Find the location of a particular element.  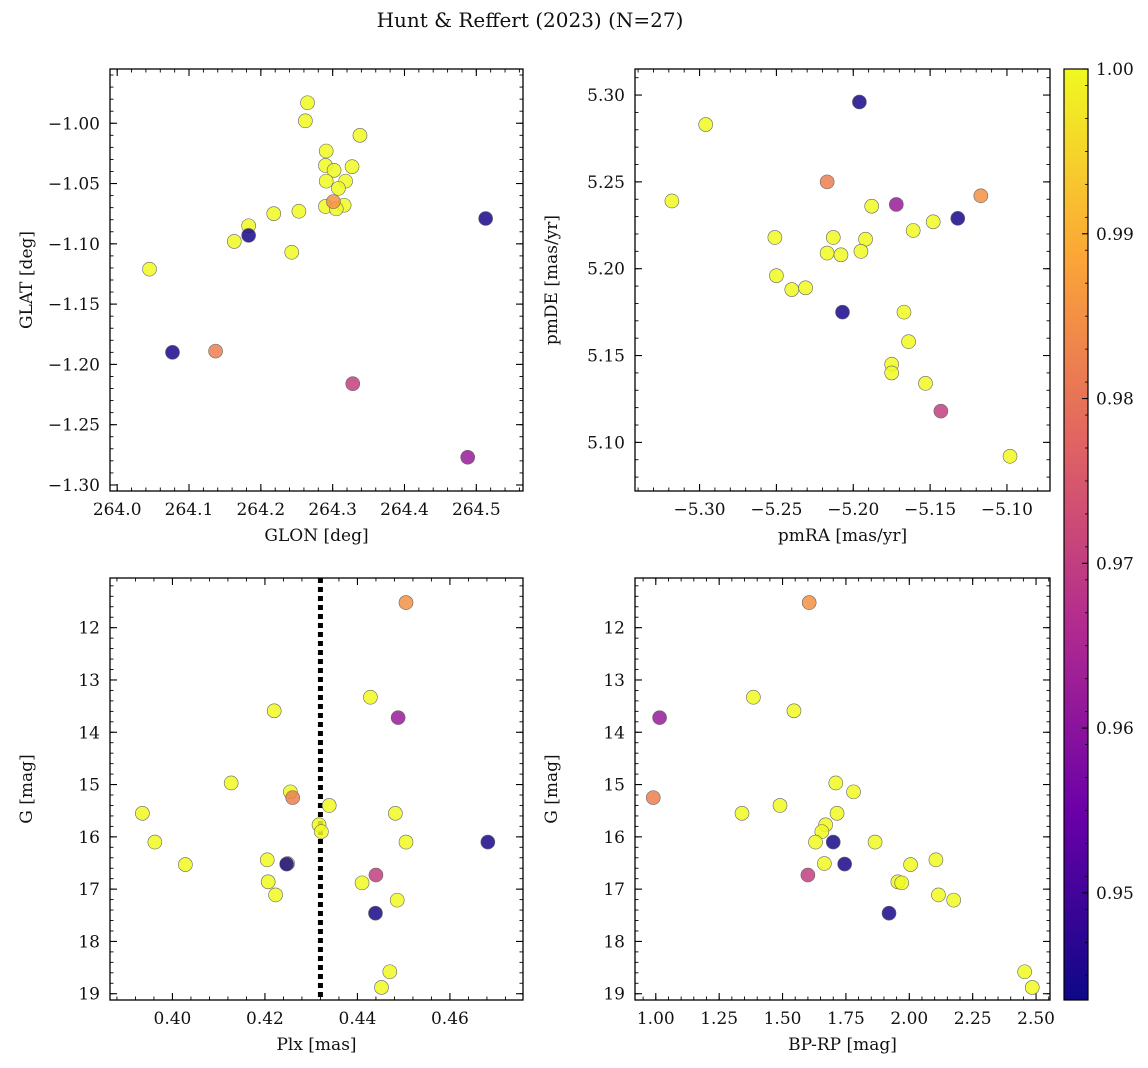

y-tick-label: 13 is located at coordinates (614, 681).